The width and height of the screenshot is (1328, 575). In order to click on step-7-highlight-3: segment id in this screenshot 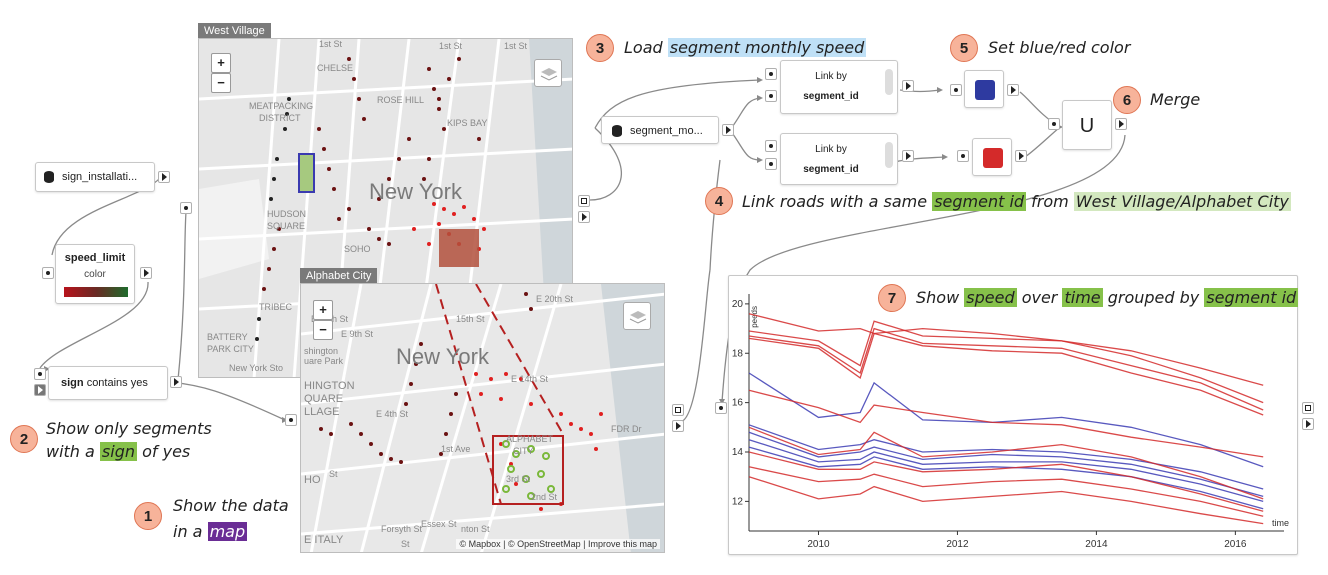, I will do `click(1251, 297)`.